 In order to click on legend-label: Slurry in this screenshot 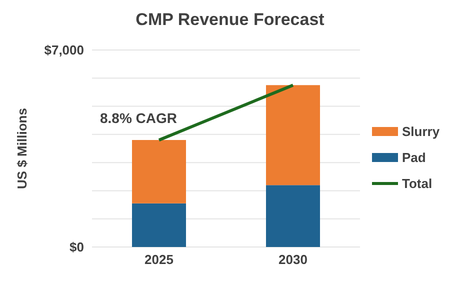, I will do `click(421, 131)`.